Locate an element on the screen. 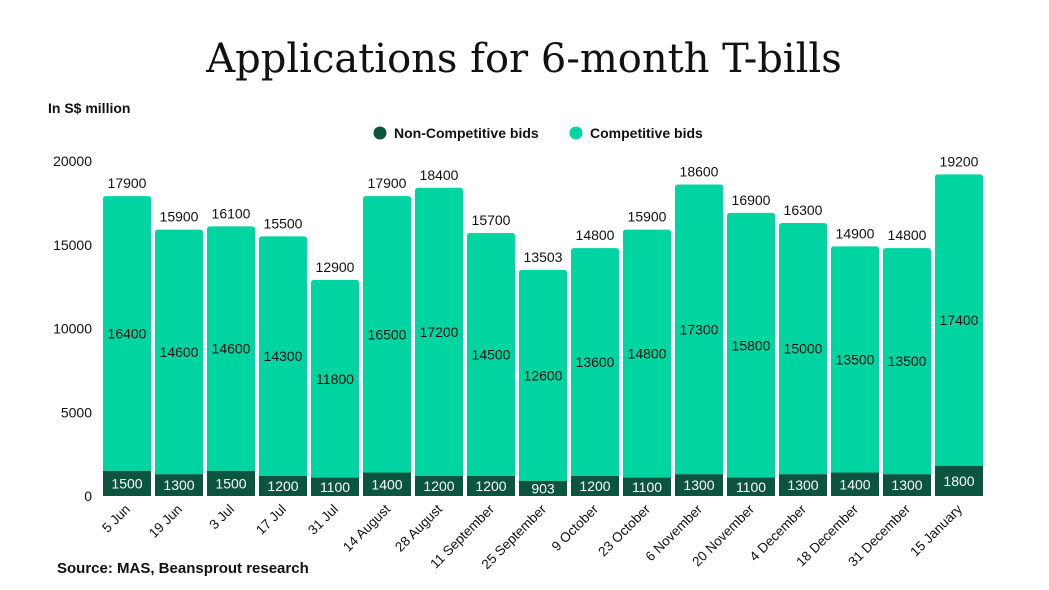 This screenshot has width=1049, height=590. bar-group: 1400 13500 14900 is located at coordinates (855, 360).